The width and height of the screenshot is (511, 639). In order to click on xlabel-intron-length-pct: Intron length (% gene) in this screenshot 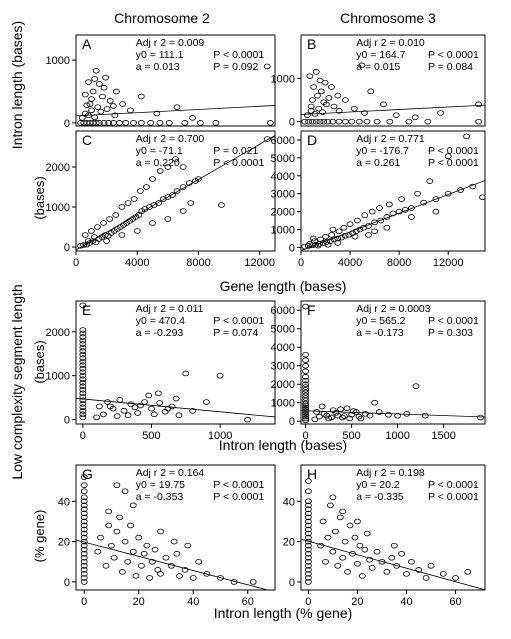, I will do `click(283, 613)`.